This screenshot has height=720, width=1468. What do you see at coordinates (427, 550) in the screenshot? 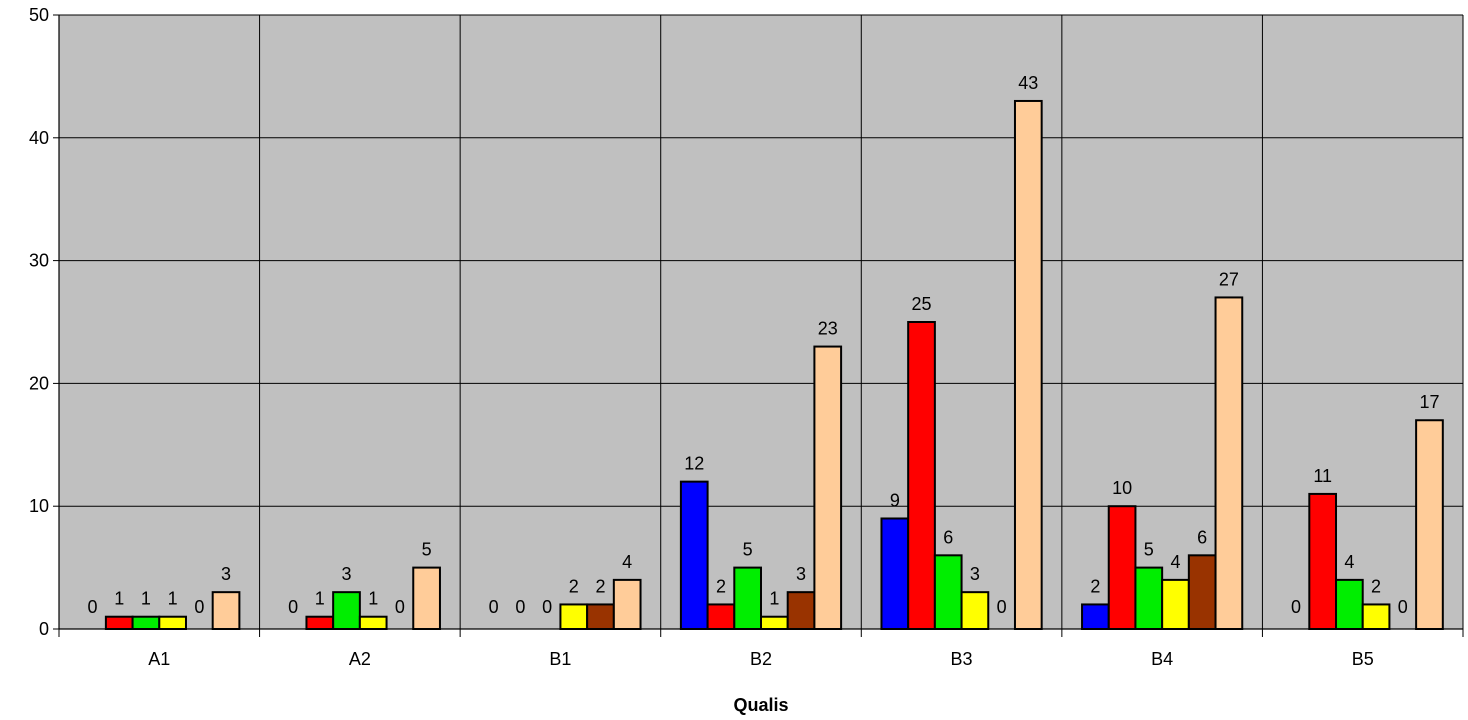
I see `data-label-A2-s6: 5` at bounding box center [427, 550].